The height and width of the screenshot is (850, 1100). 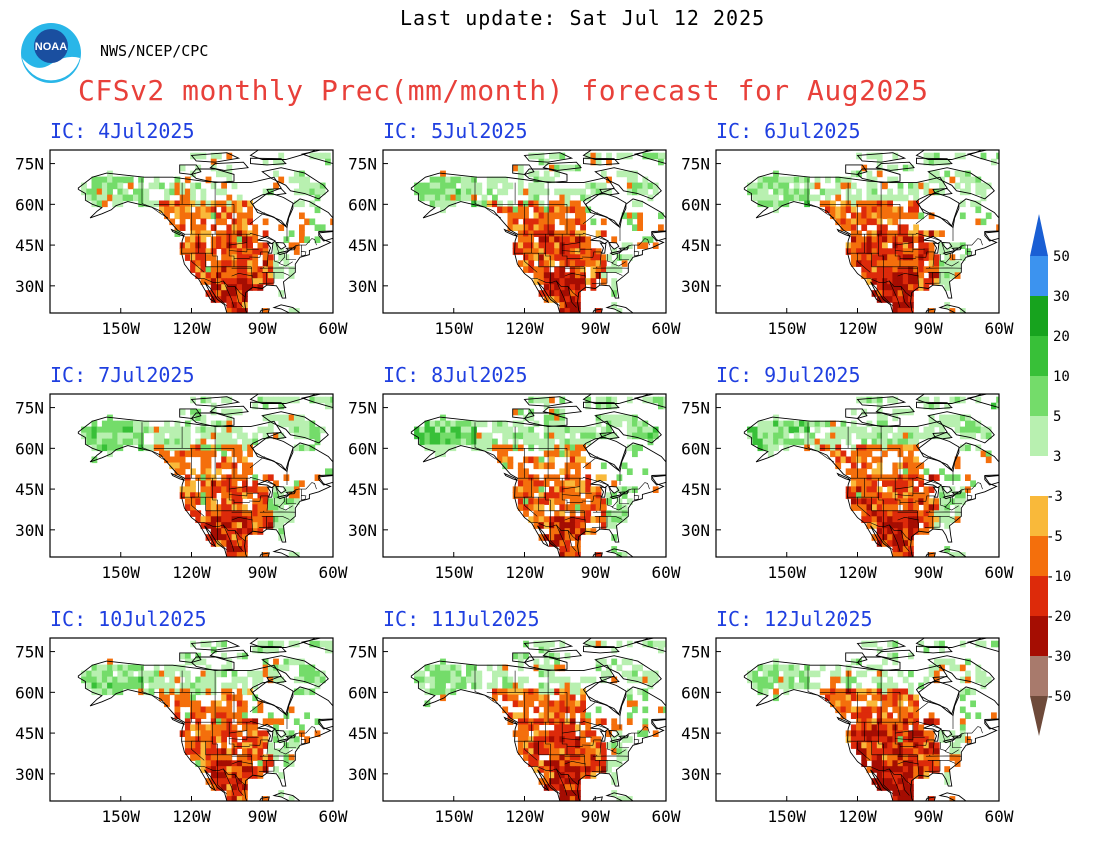 What do you see at coordinates (1058, 577) in the screenshot?
I see `colorbar-label: -10` at bounding box center [1058, 577].